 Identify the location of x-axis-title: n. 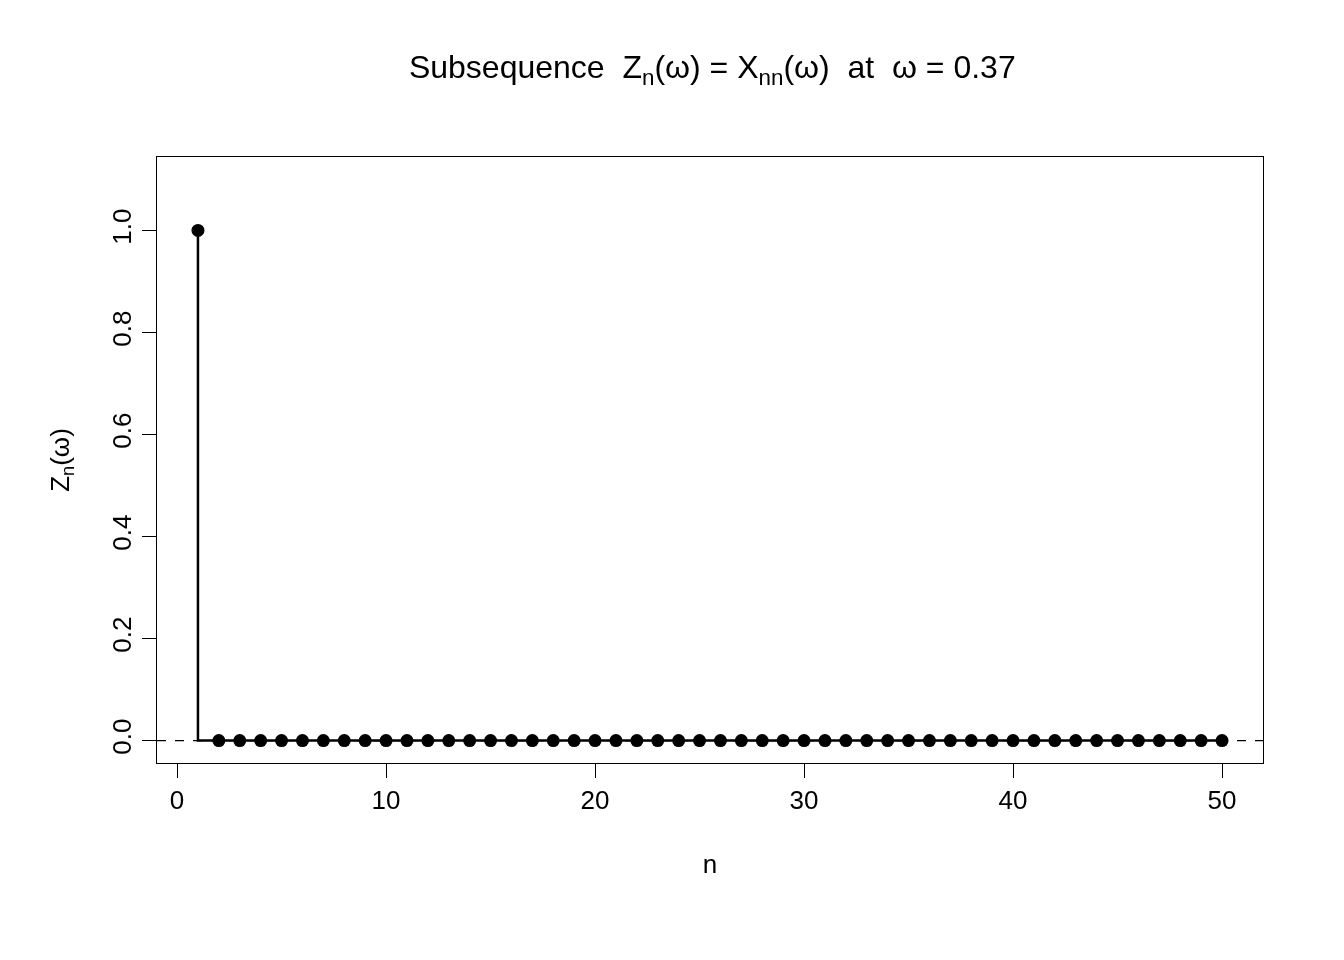
(710, 864).